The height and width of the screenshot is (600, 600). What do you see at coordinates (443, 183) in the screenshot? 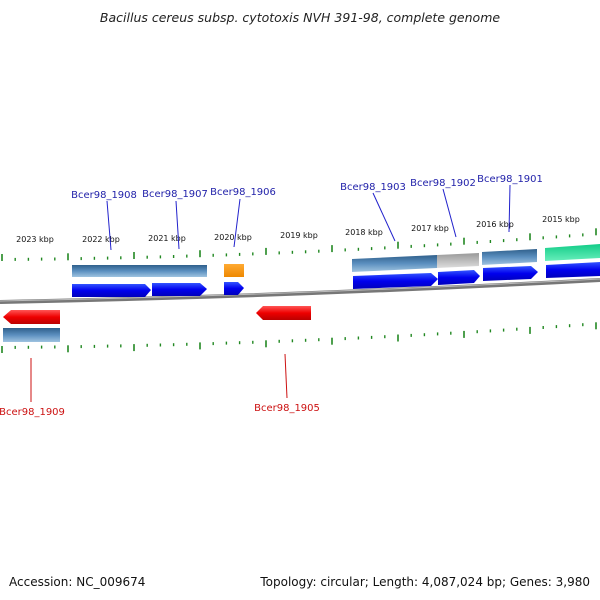
I see `gene-label: Bcer98_1902` at bounding box center [443, 183].